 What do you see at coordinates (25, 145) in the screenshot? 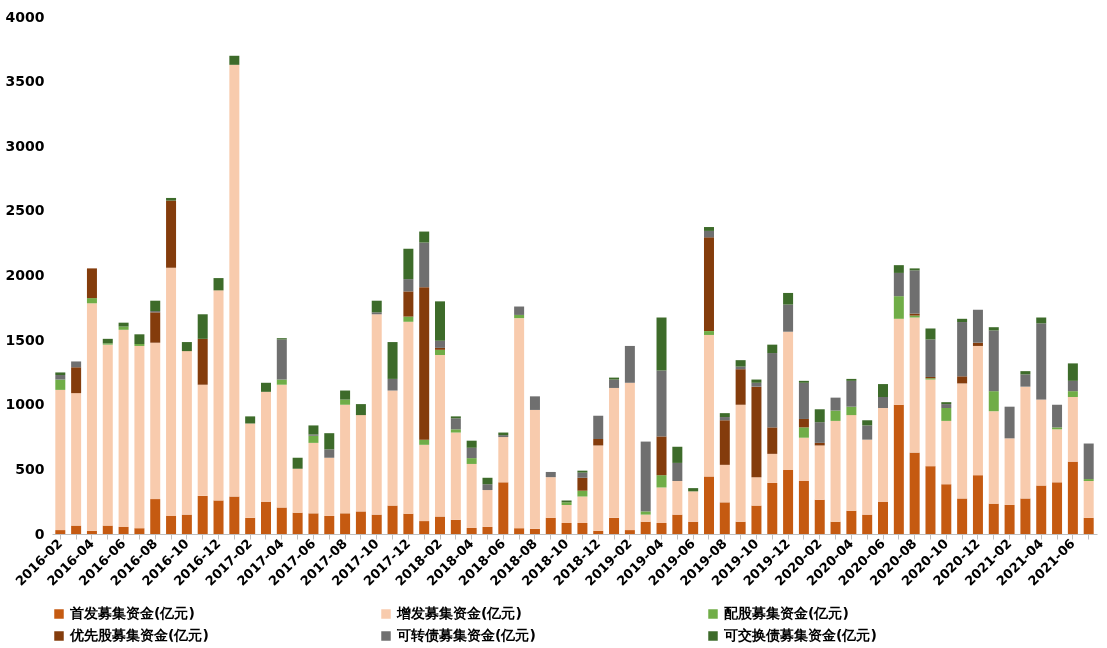
I see `y-tick-label: 3000` at bounding box center [25, 145].